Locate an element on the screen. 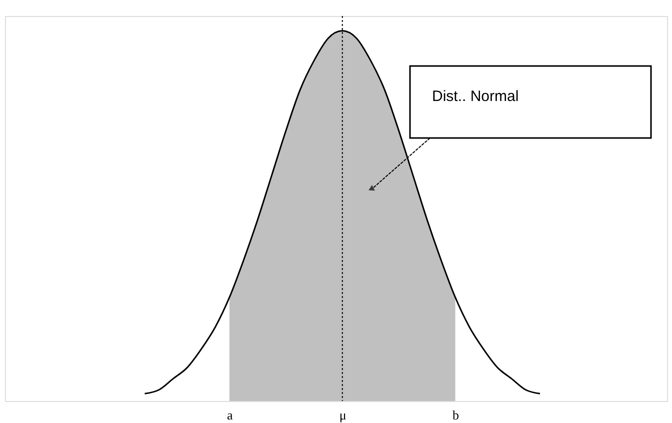 The width and height of the screenshot is (672, 423). x-tick-label: μ is located at coordinates (342, 415).